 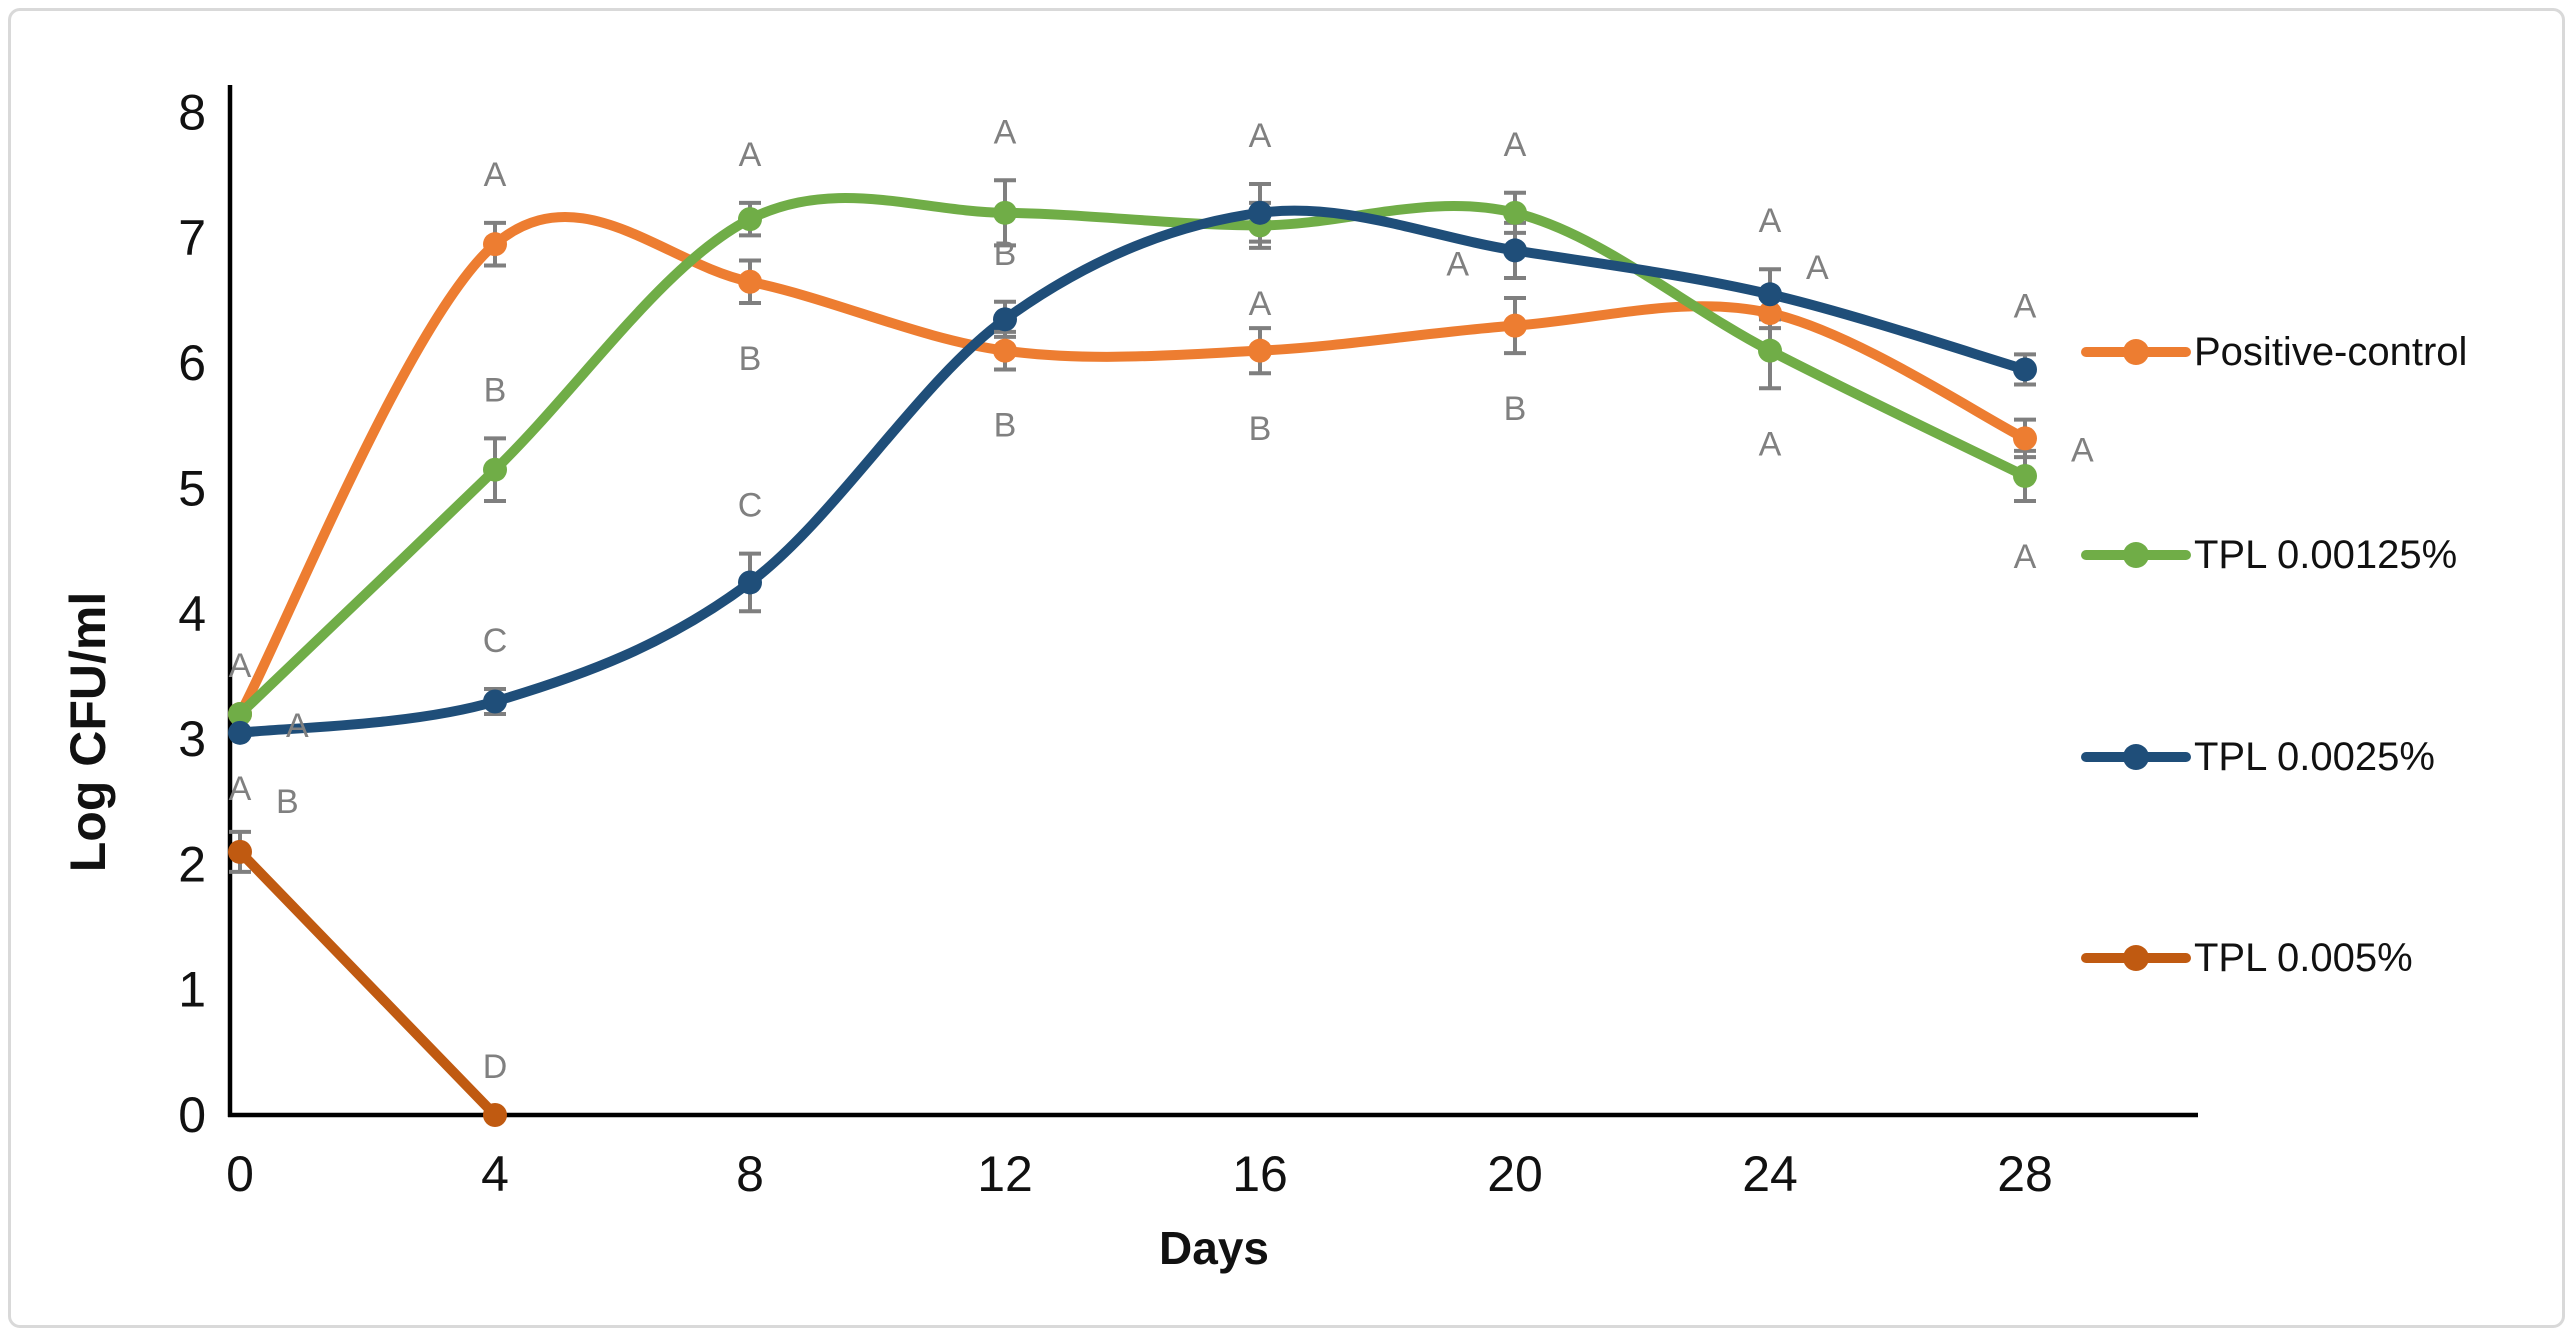 What do you see at coordinates (192, 489) in the screenshot?
I see `y-tick-label: 5` at bounding box center [192, 489].